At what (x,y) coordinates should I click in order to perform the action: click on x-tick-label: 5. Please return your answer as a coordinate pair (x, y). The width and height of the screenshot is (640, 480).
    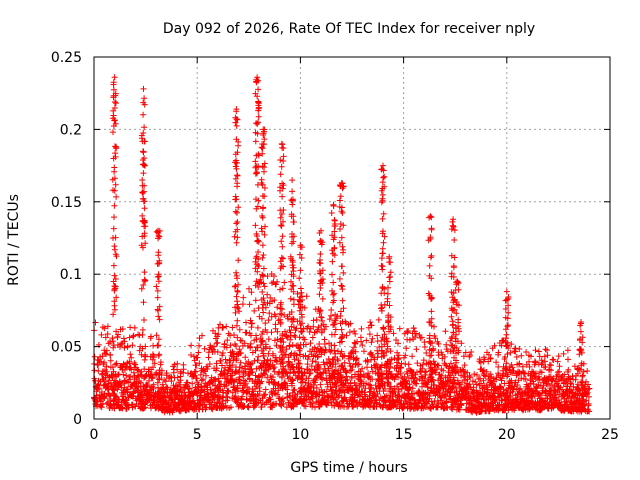
    Looking at the image, I should click on (197, 435).